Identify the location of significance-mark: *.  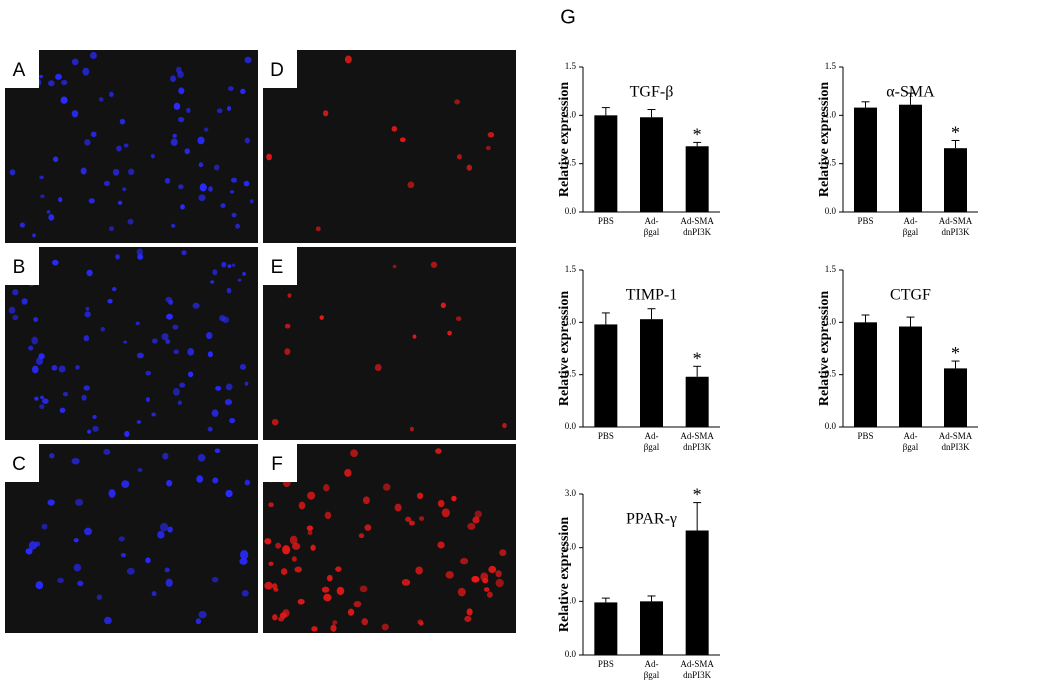
(697, 358).